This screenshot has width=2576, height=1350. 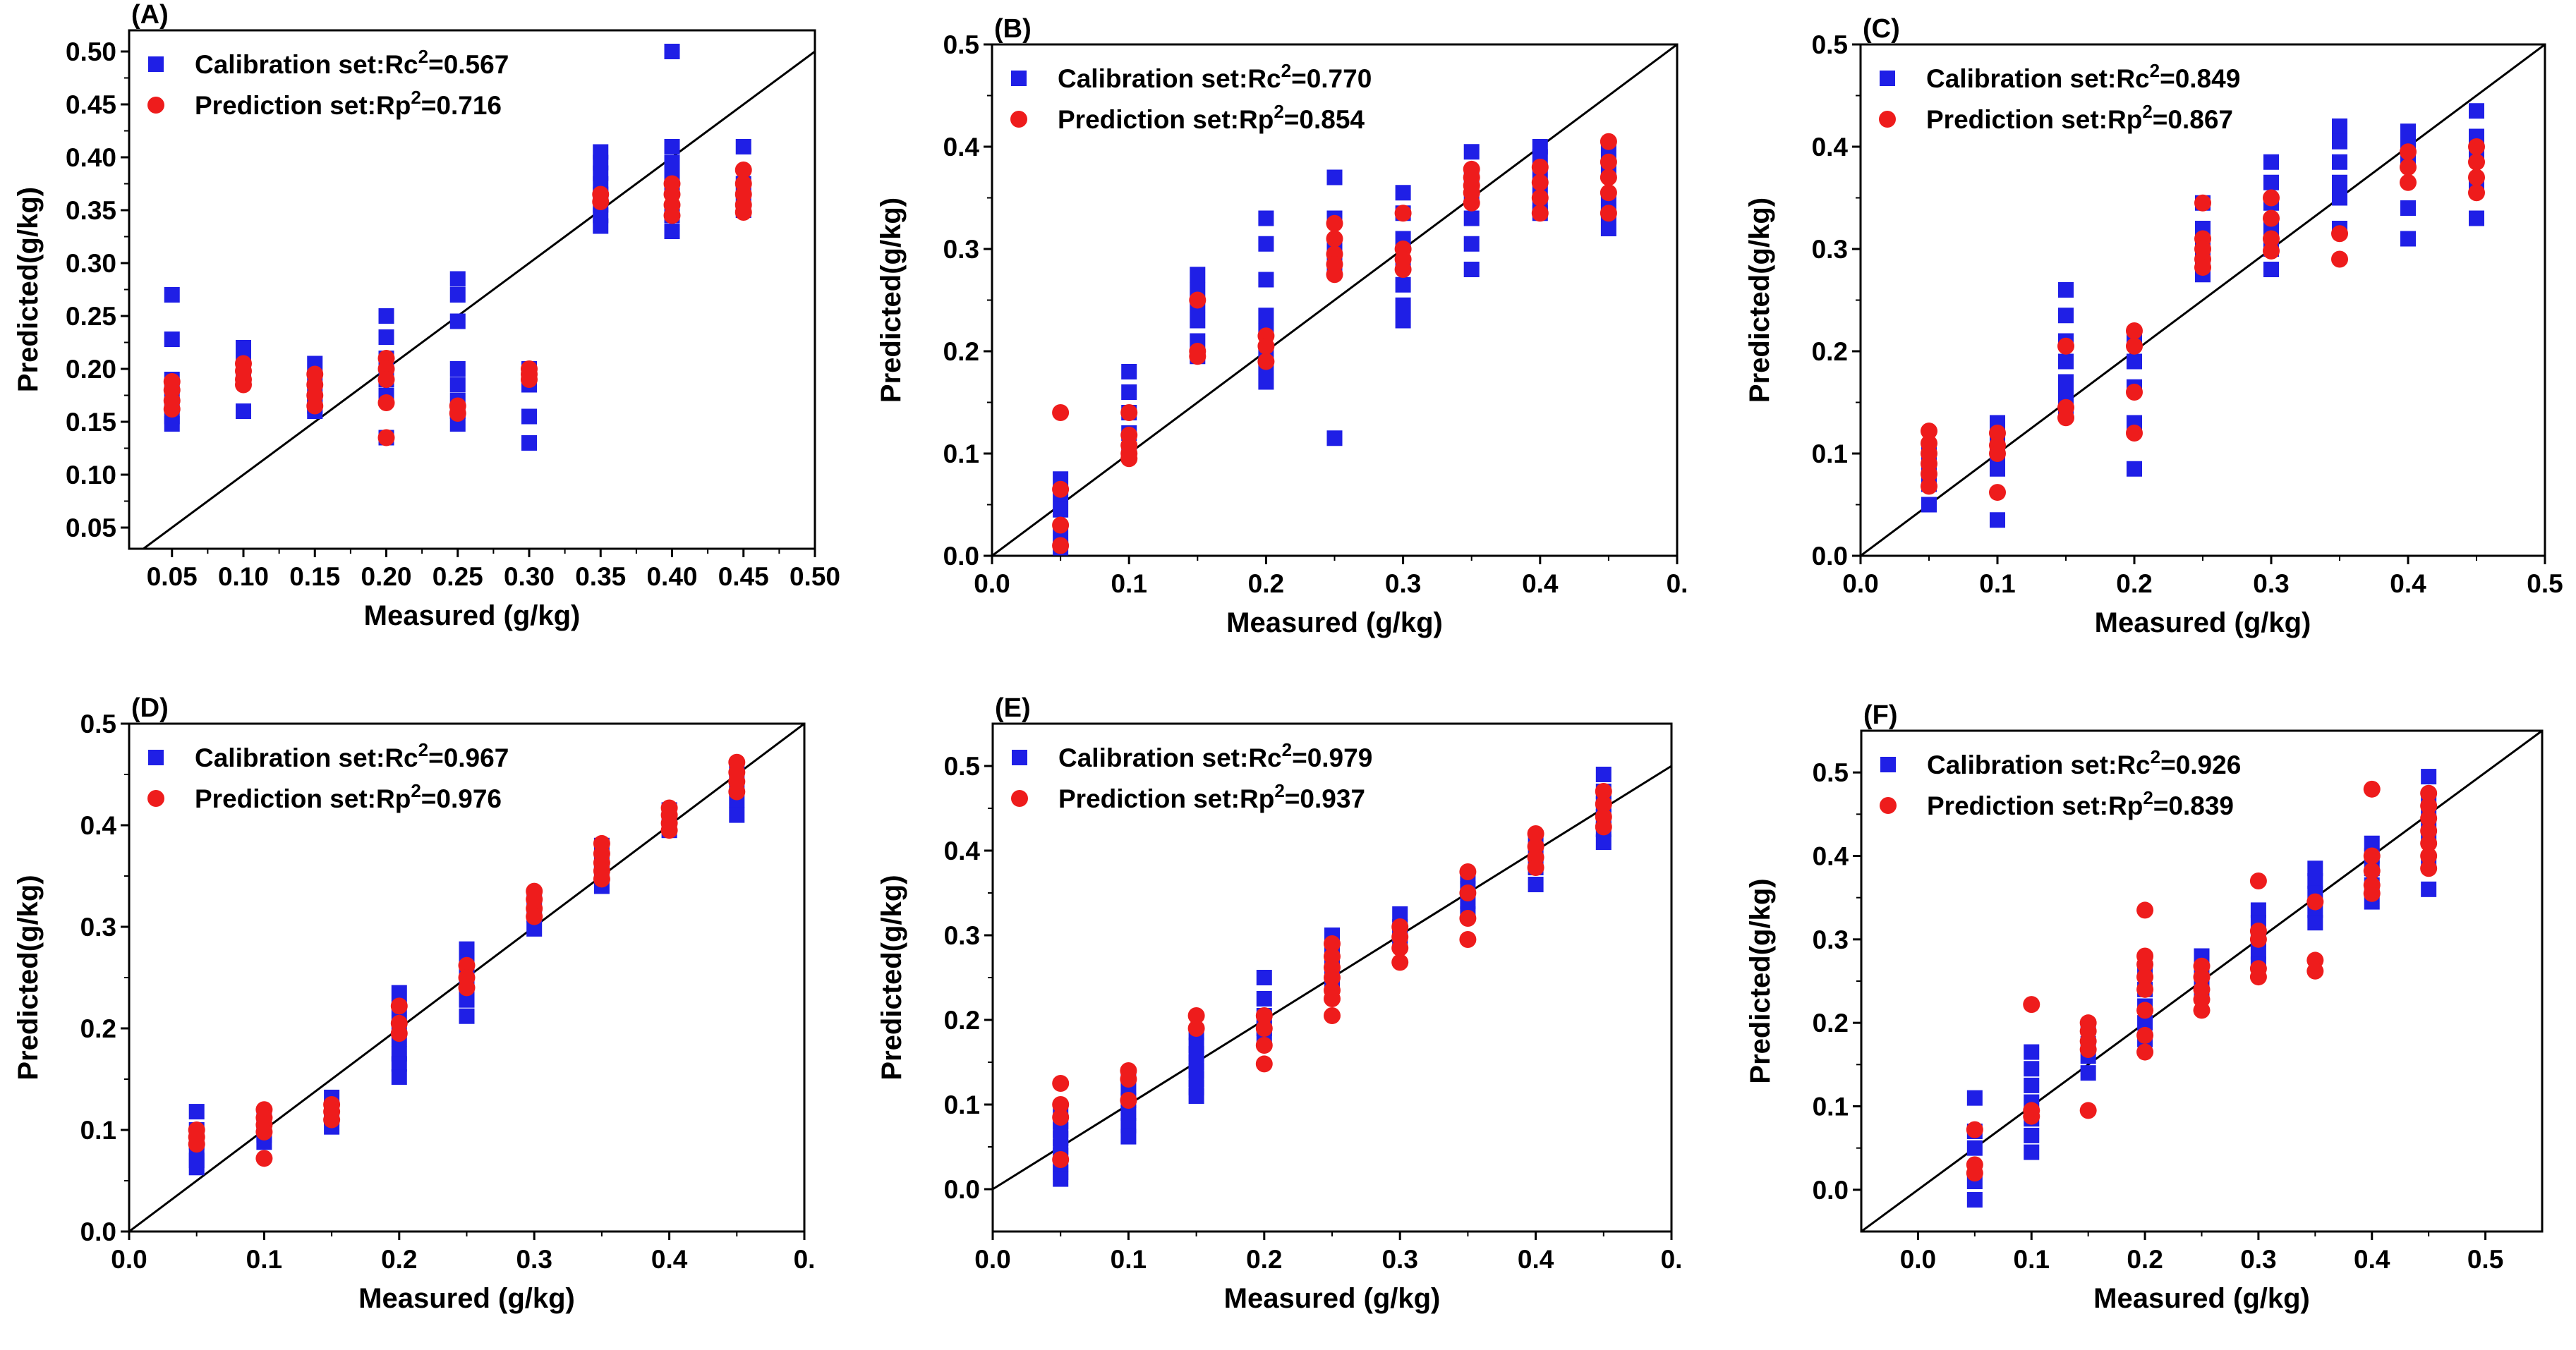 What do you see at coordinates (462, 105) in the screenshot?
I see `legend-prediction-label-value: =0.716` at bounding box center [462, 105].